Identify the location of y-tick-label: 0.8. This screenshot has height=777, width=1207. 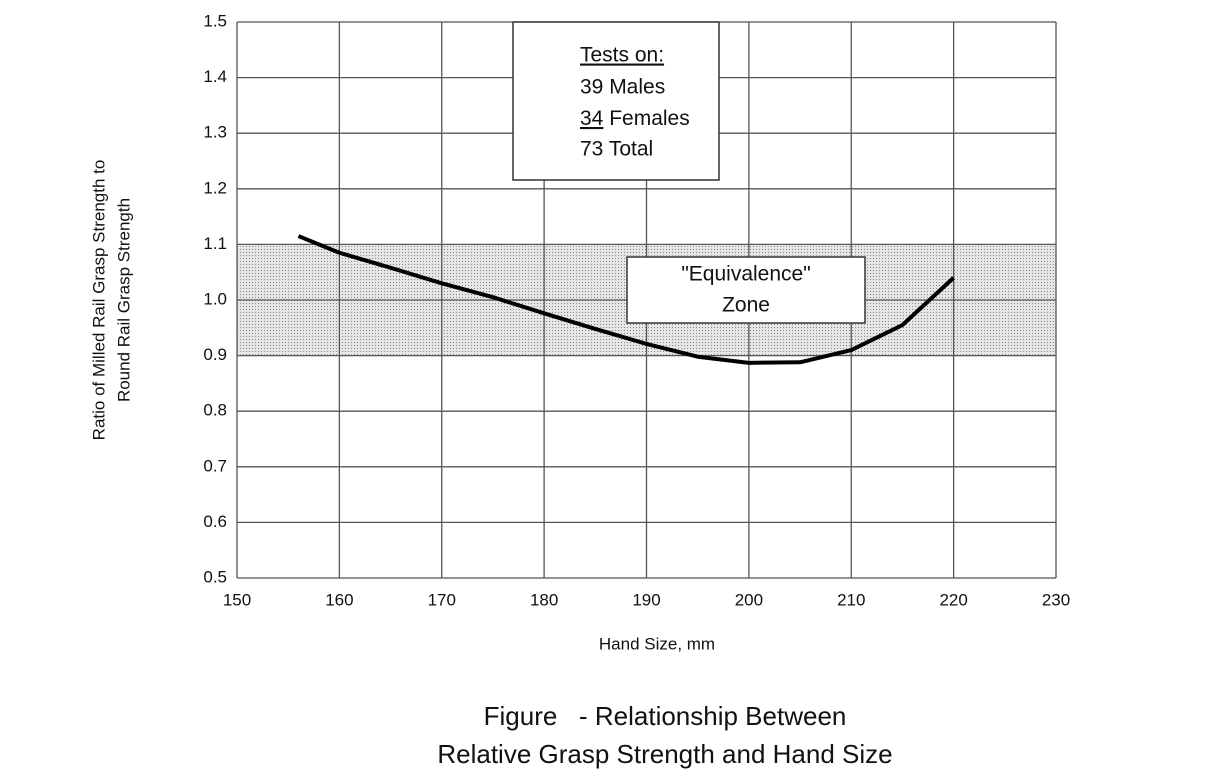
(215, 410).